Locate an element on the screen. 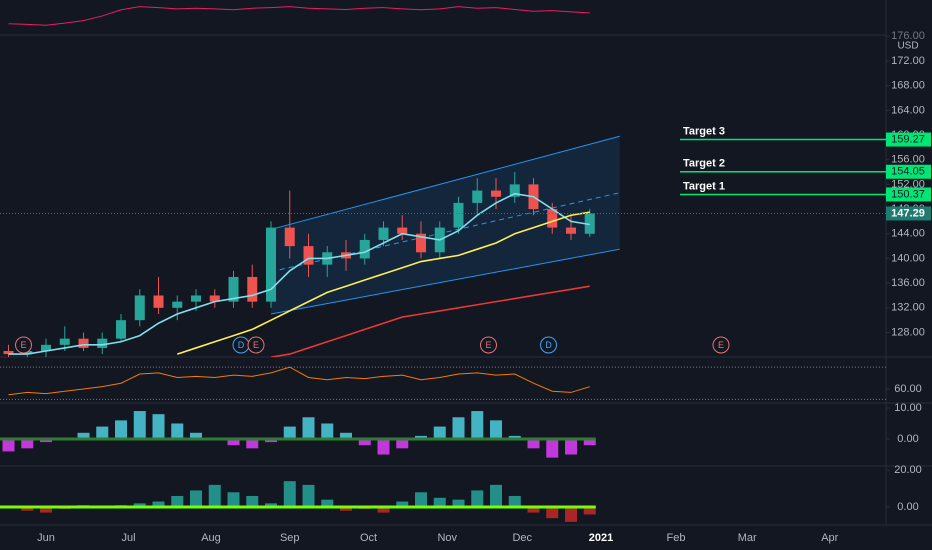  channel-upper is located at coordinates (445, 182).